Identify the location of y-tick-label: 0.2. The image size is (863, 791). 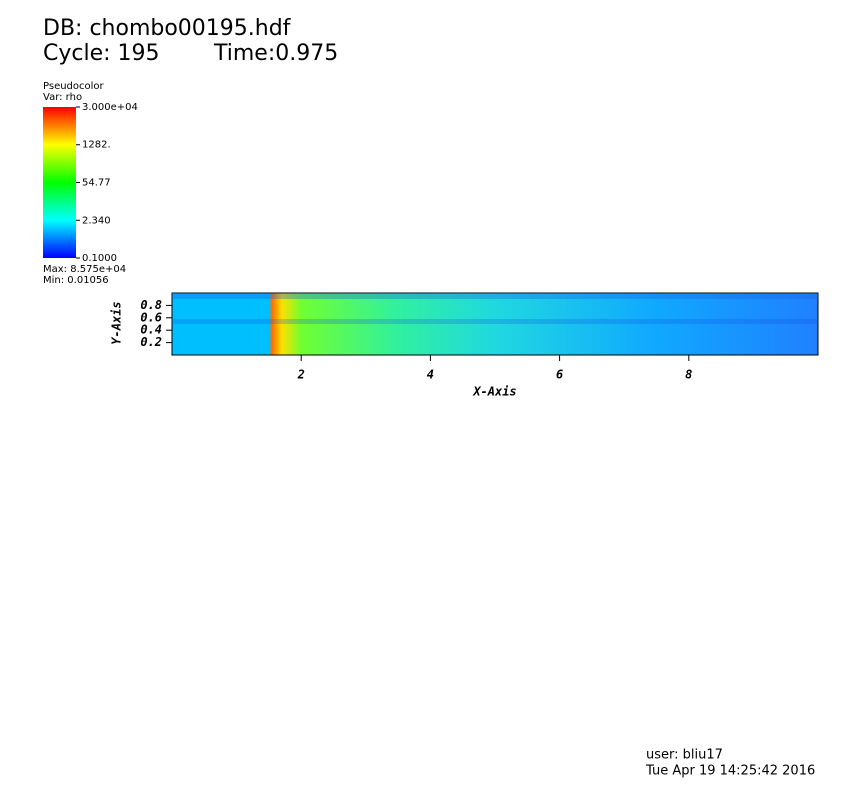
(151, 342).